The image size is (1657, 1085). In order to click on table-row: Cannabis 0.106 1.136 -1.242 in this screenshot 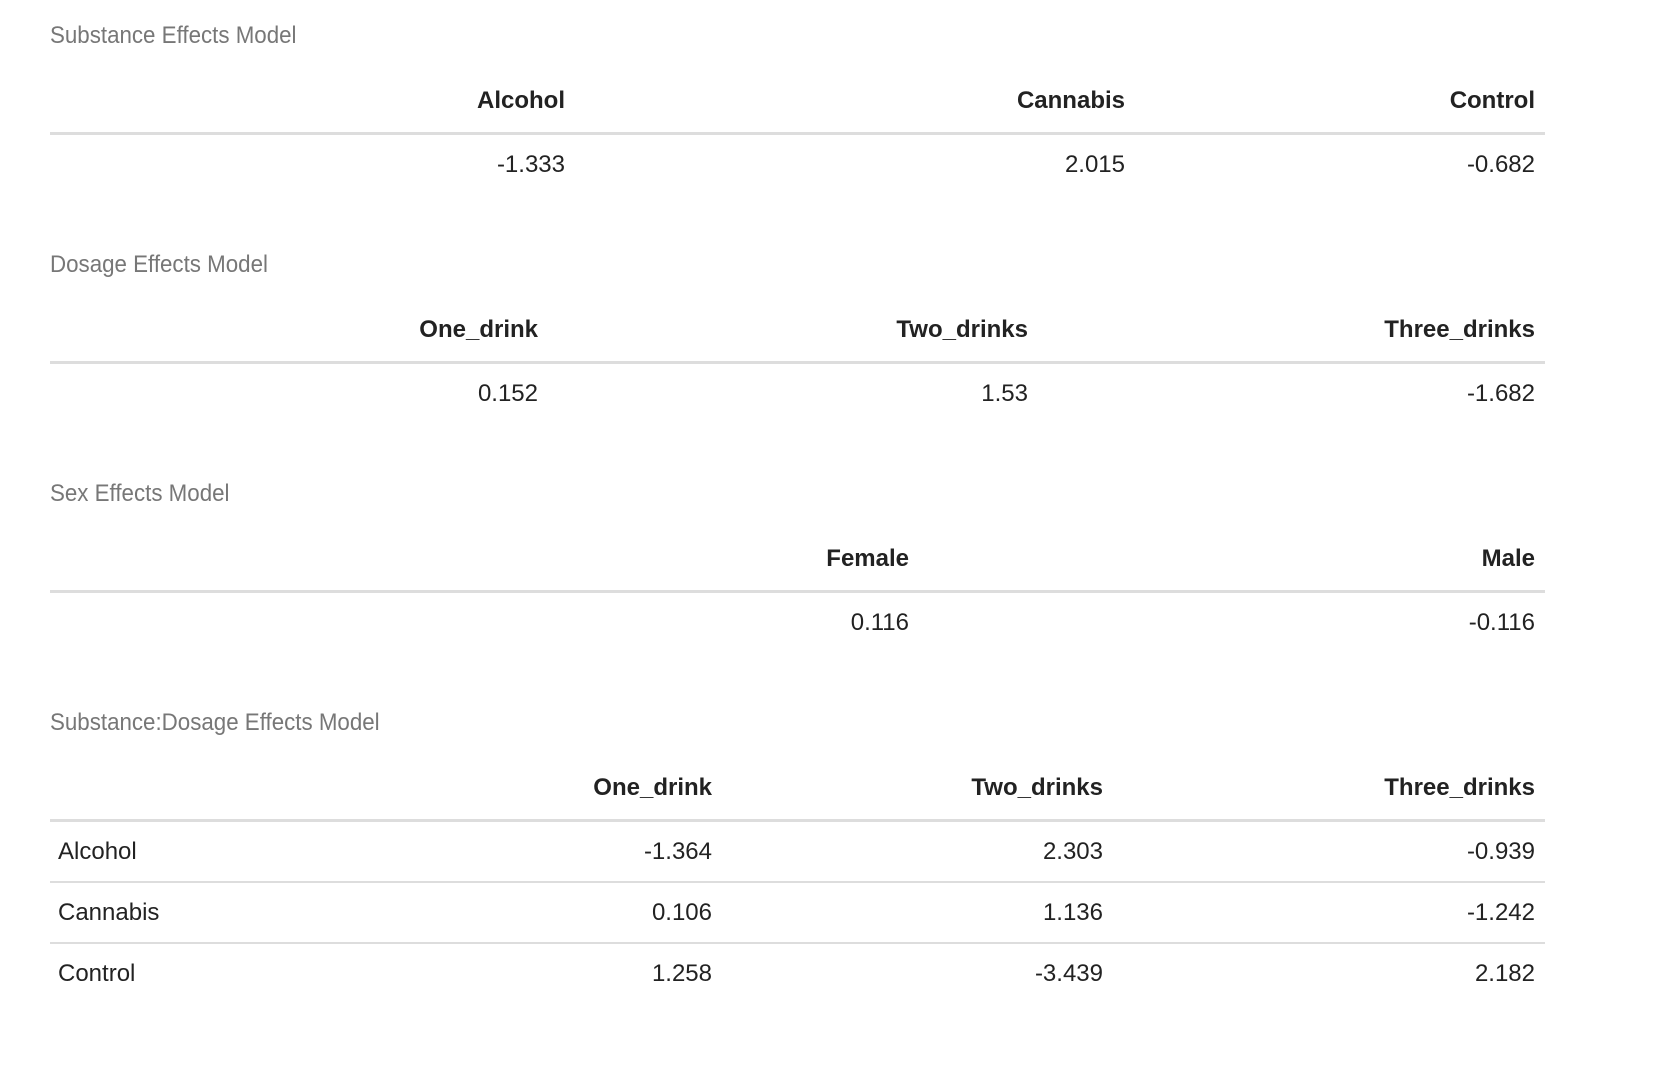, I will do `click(797, 913)`.